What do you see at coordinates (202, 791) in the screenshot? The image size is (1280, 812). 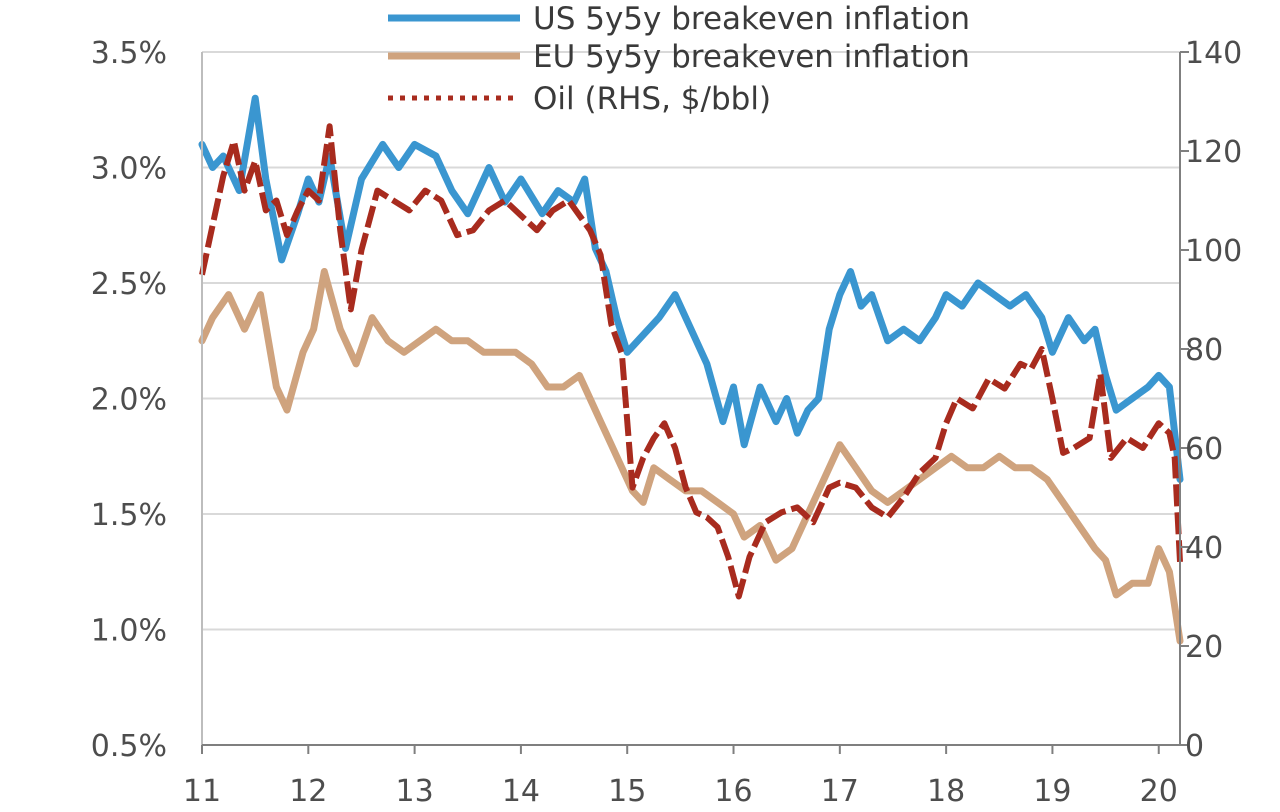 I see `x-tick-label: 11` at bounding box center [202, 791].